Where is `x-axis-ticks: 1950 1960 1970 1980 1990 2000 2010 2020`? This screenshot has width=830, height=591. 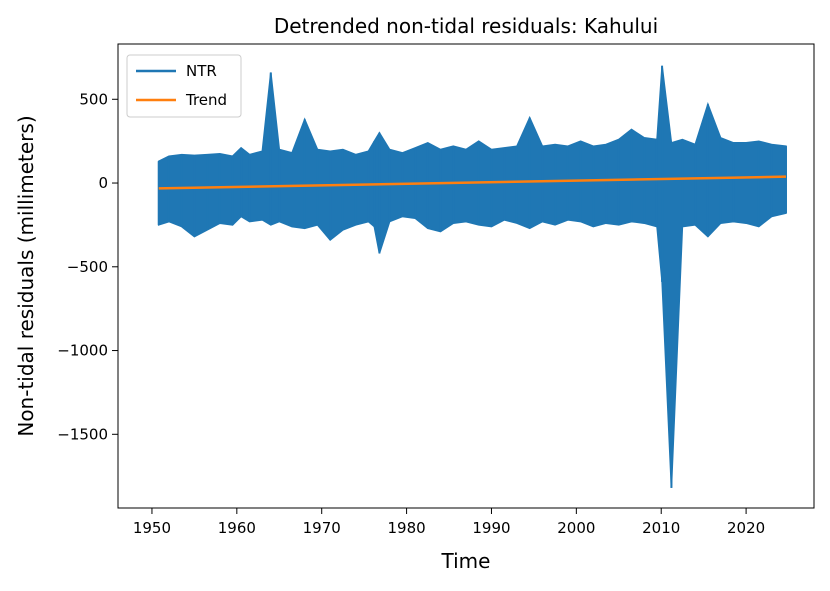
x-axis-ticks: 1950 1960 1970 1980 1990 2000 2010 2020 is located at coordinates (449, 522).